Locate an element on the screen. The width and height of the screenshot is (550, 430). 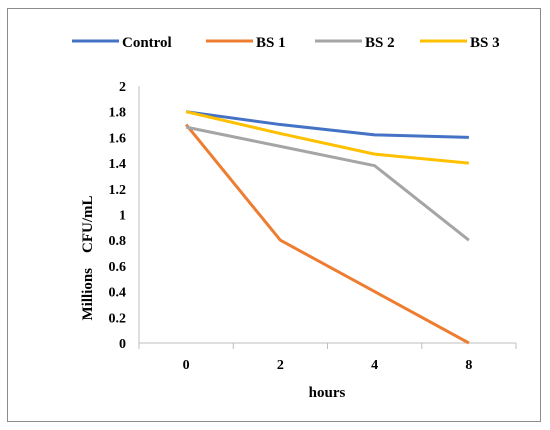
y-tick-label: 1.8 is located at coordinates (118, 113).